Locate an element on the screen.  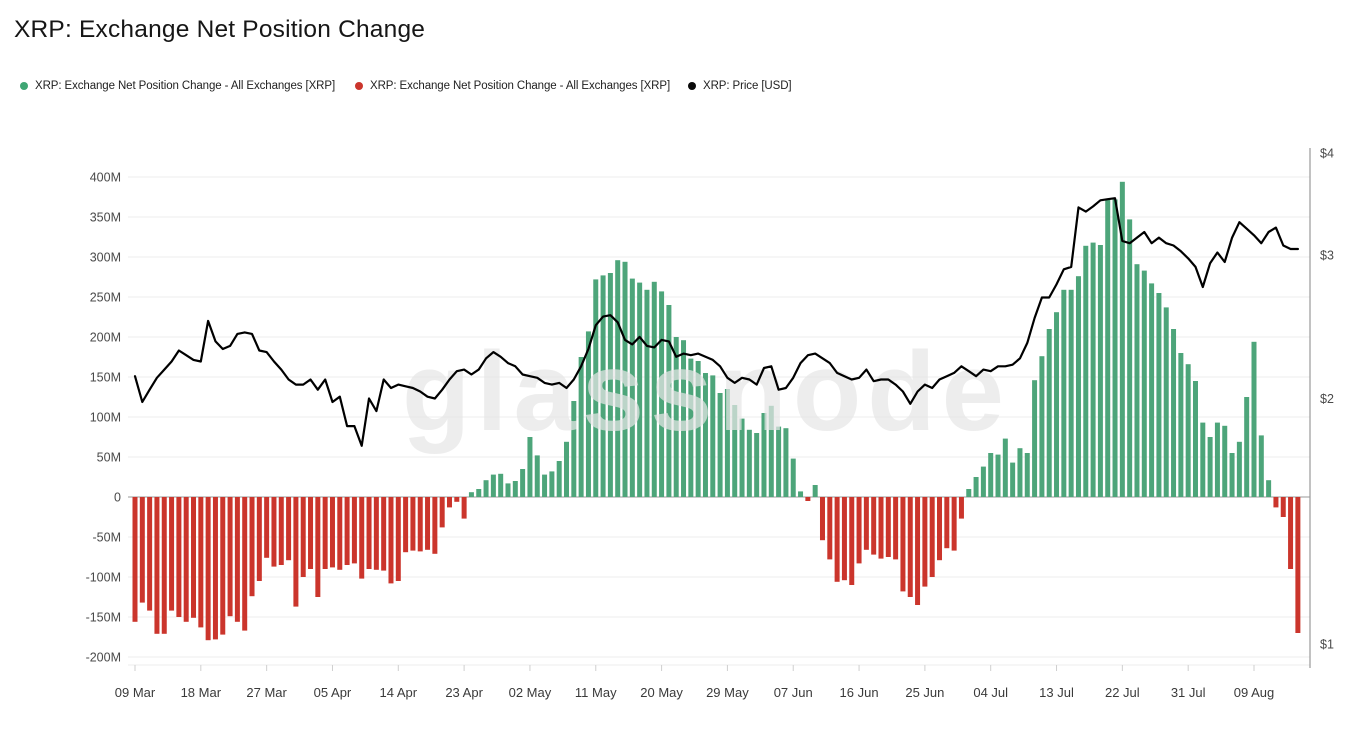
svg-text: 0 is located at coordinates (117, 498).